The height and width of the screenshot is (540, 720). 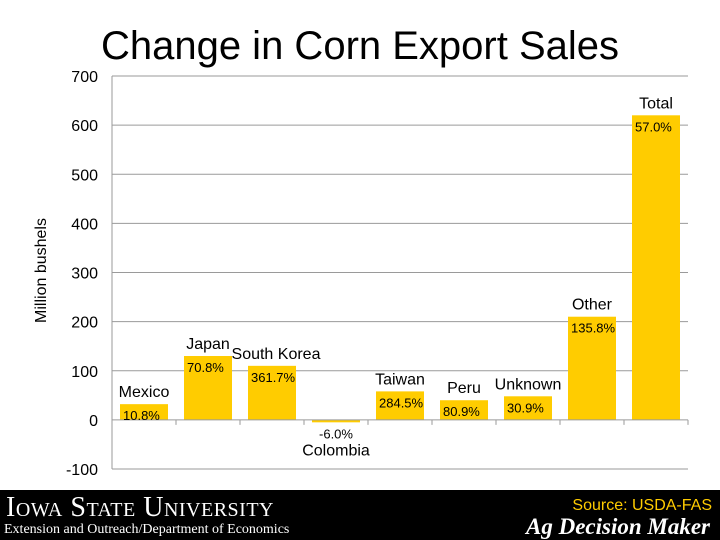 What do you see at coordinates (336, 433) in the screenshot?
I see `data-label: -6.0%` at bounding box center [336, 433].